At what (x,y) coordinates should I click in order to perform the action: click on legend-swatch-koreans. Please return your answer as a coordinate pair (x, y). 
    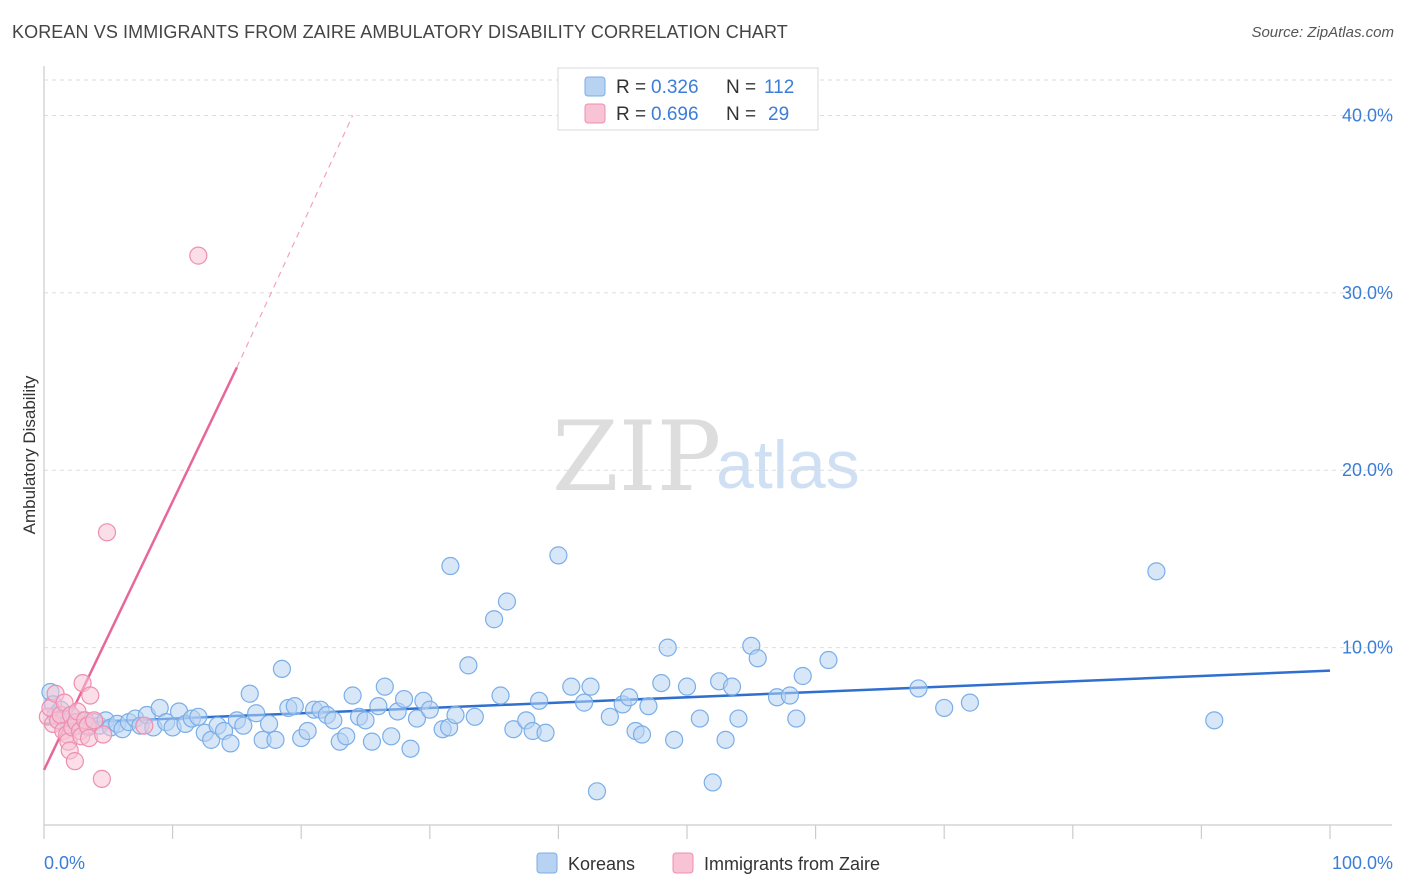
    Looking at the image, I should click on (595, 86).